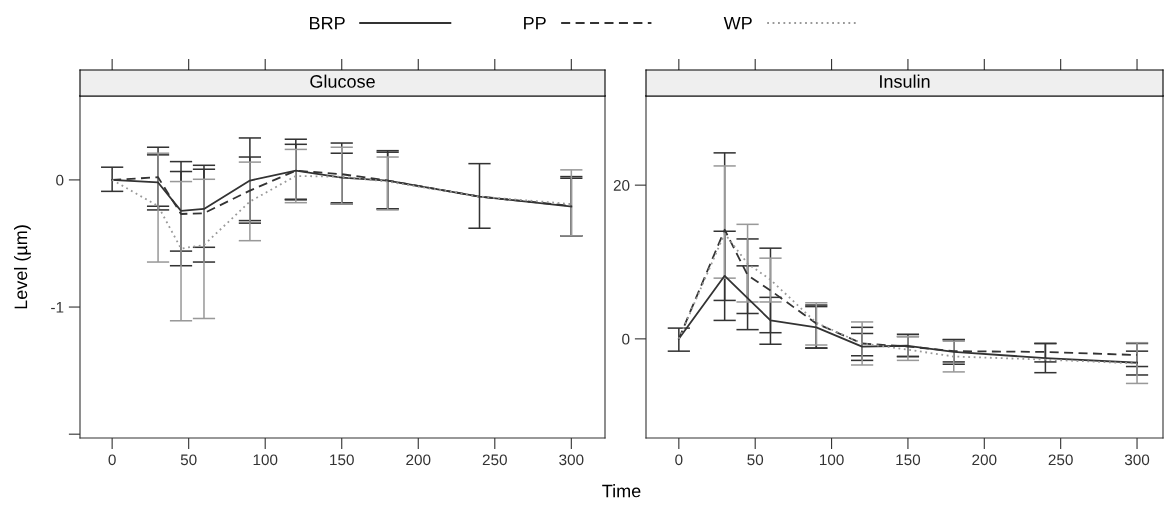 This screenshot has width=1166, height=506. Describe the element at coordinates (327, 23) in the screenshot. I see `legend-label: BRP` at that location.